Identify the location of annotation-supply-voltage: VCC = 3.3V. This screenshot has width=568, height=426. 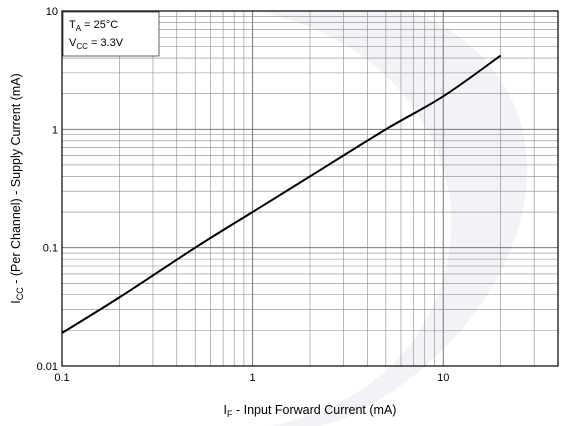
(96, 44).